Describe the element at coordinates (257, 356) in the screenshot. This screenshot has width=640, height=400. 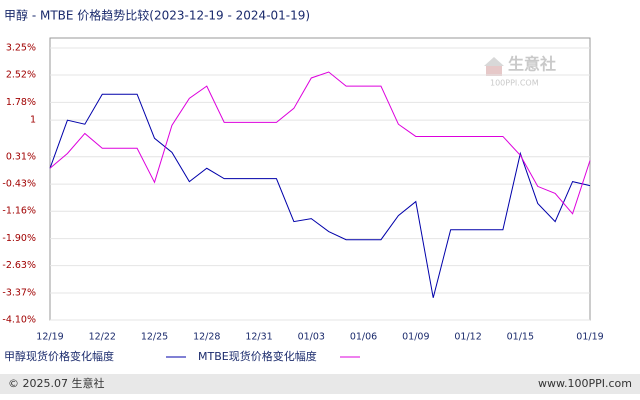
I see `legend-label: MTBE现货价格变化幅度` at that location.